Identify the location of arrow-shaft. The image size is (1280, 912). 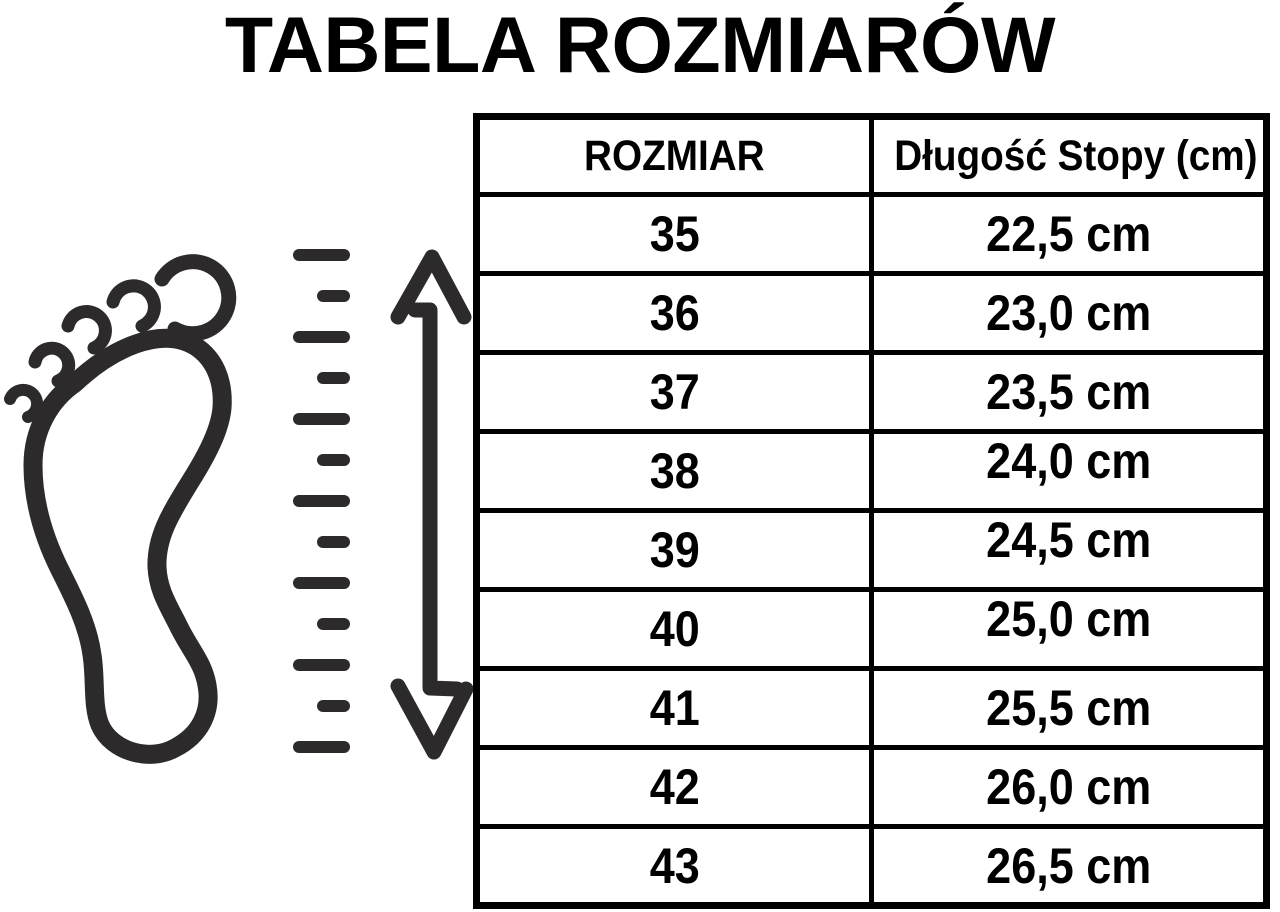
(436, 499).